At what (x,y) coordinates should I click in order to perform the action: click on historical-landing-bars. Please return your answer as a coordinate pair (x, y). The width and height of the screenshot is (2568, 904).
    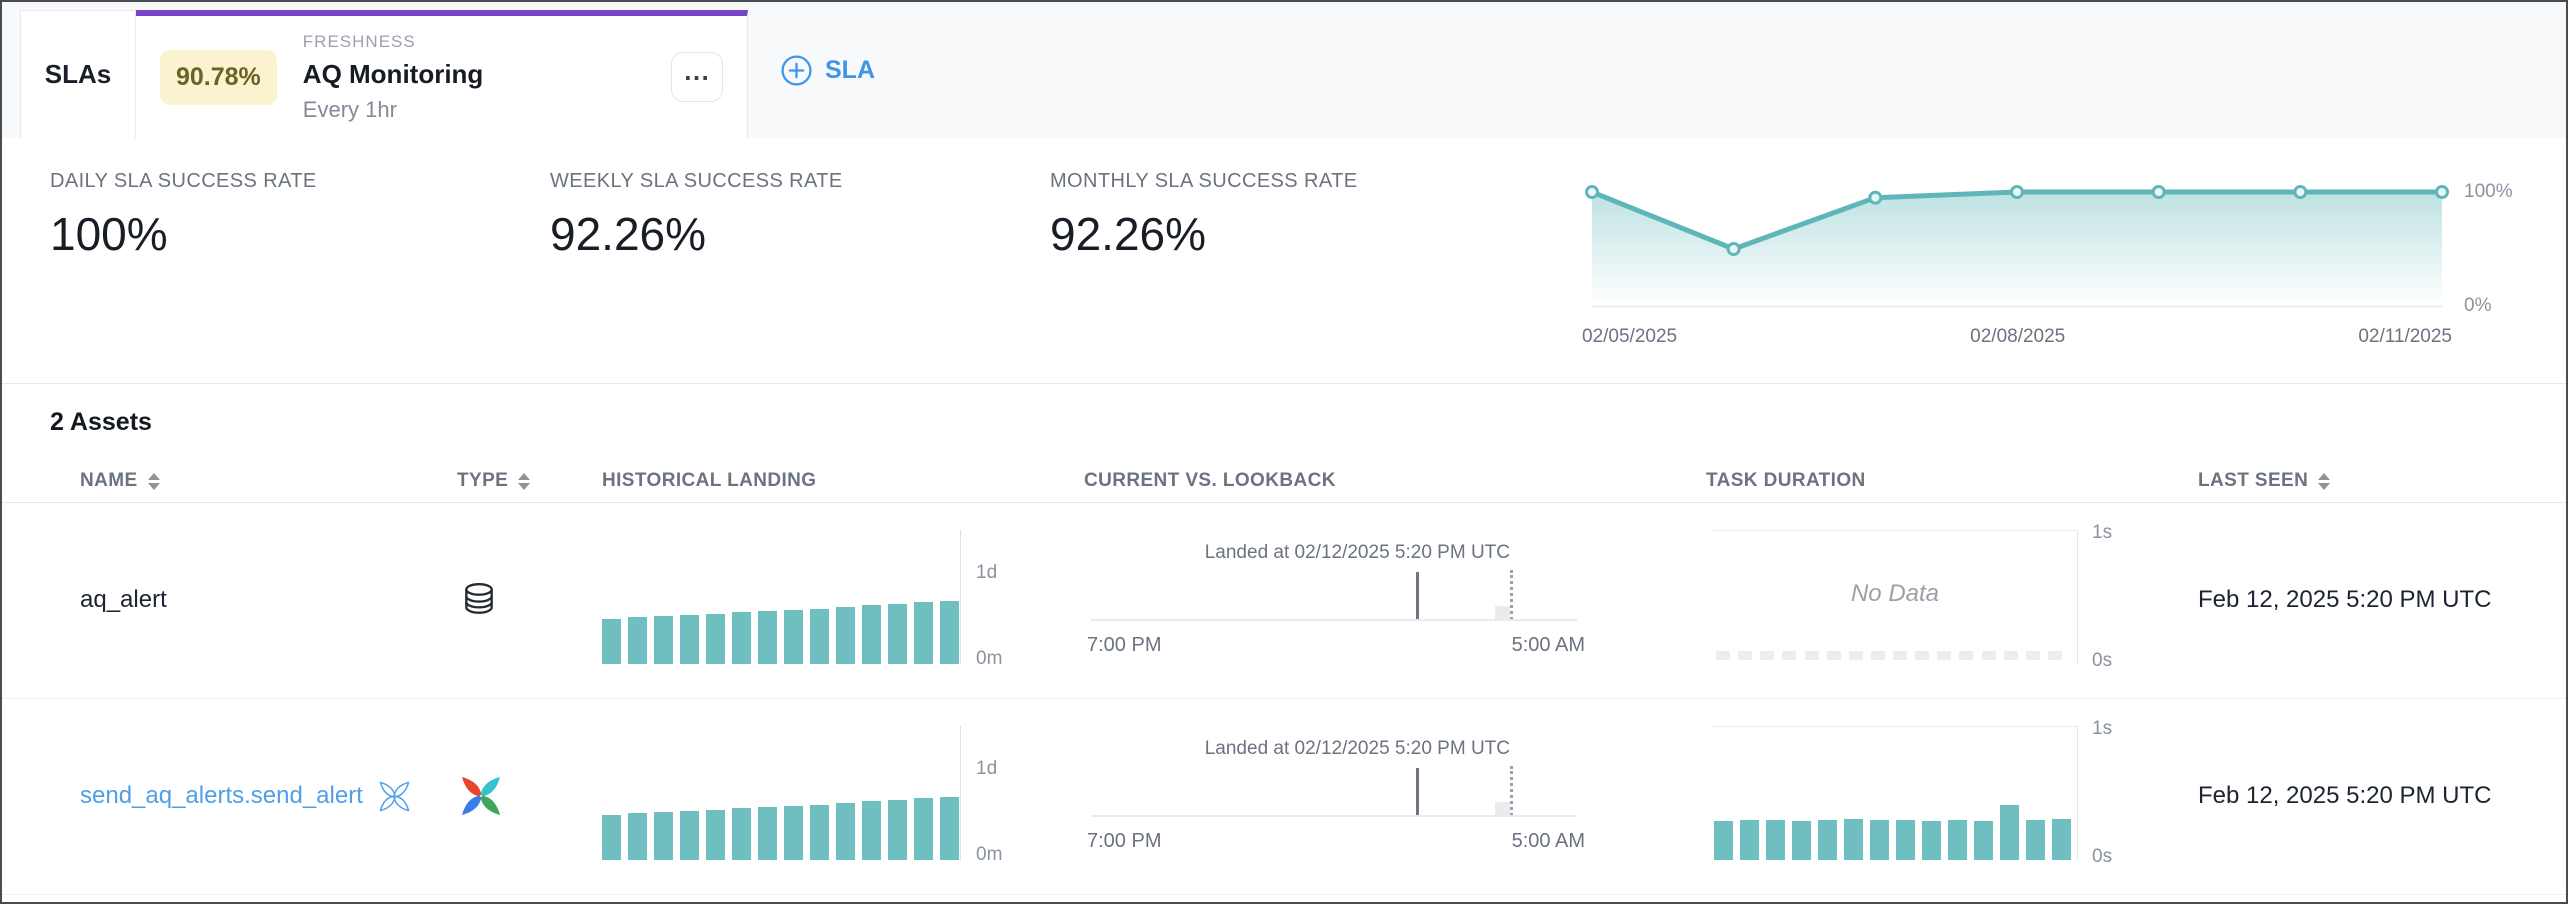
    Looking at the image, I should click on (780, 632).